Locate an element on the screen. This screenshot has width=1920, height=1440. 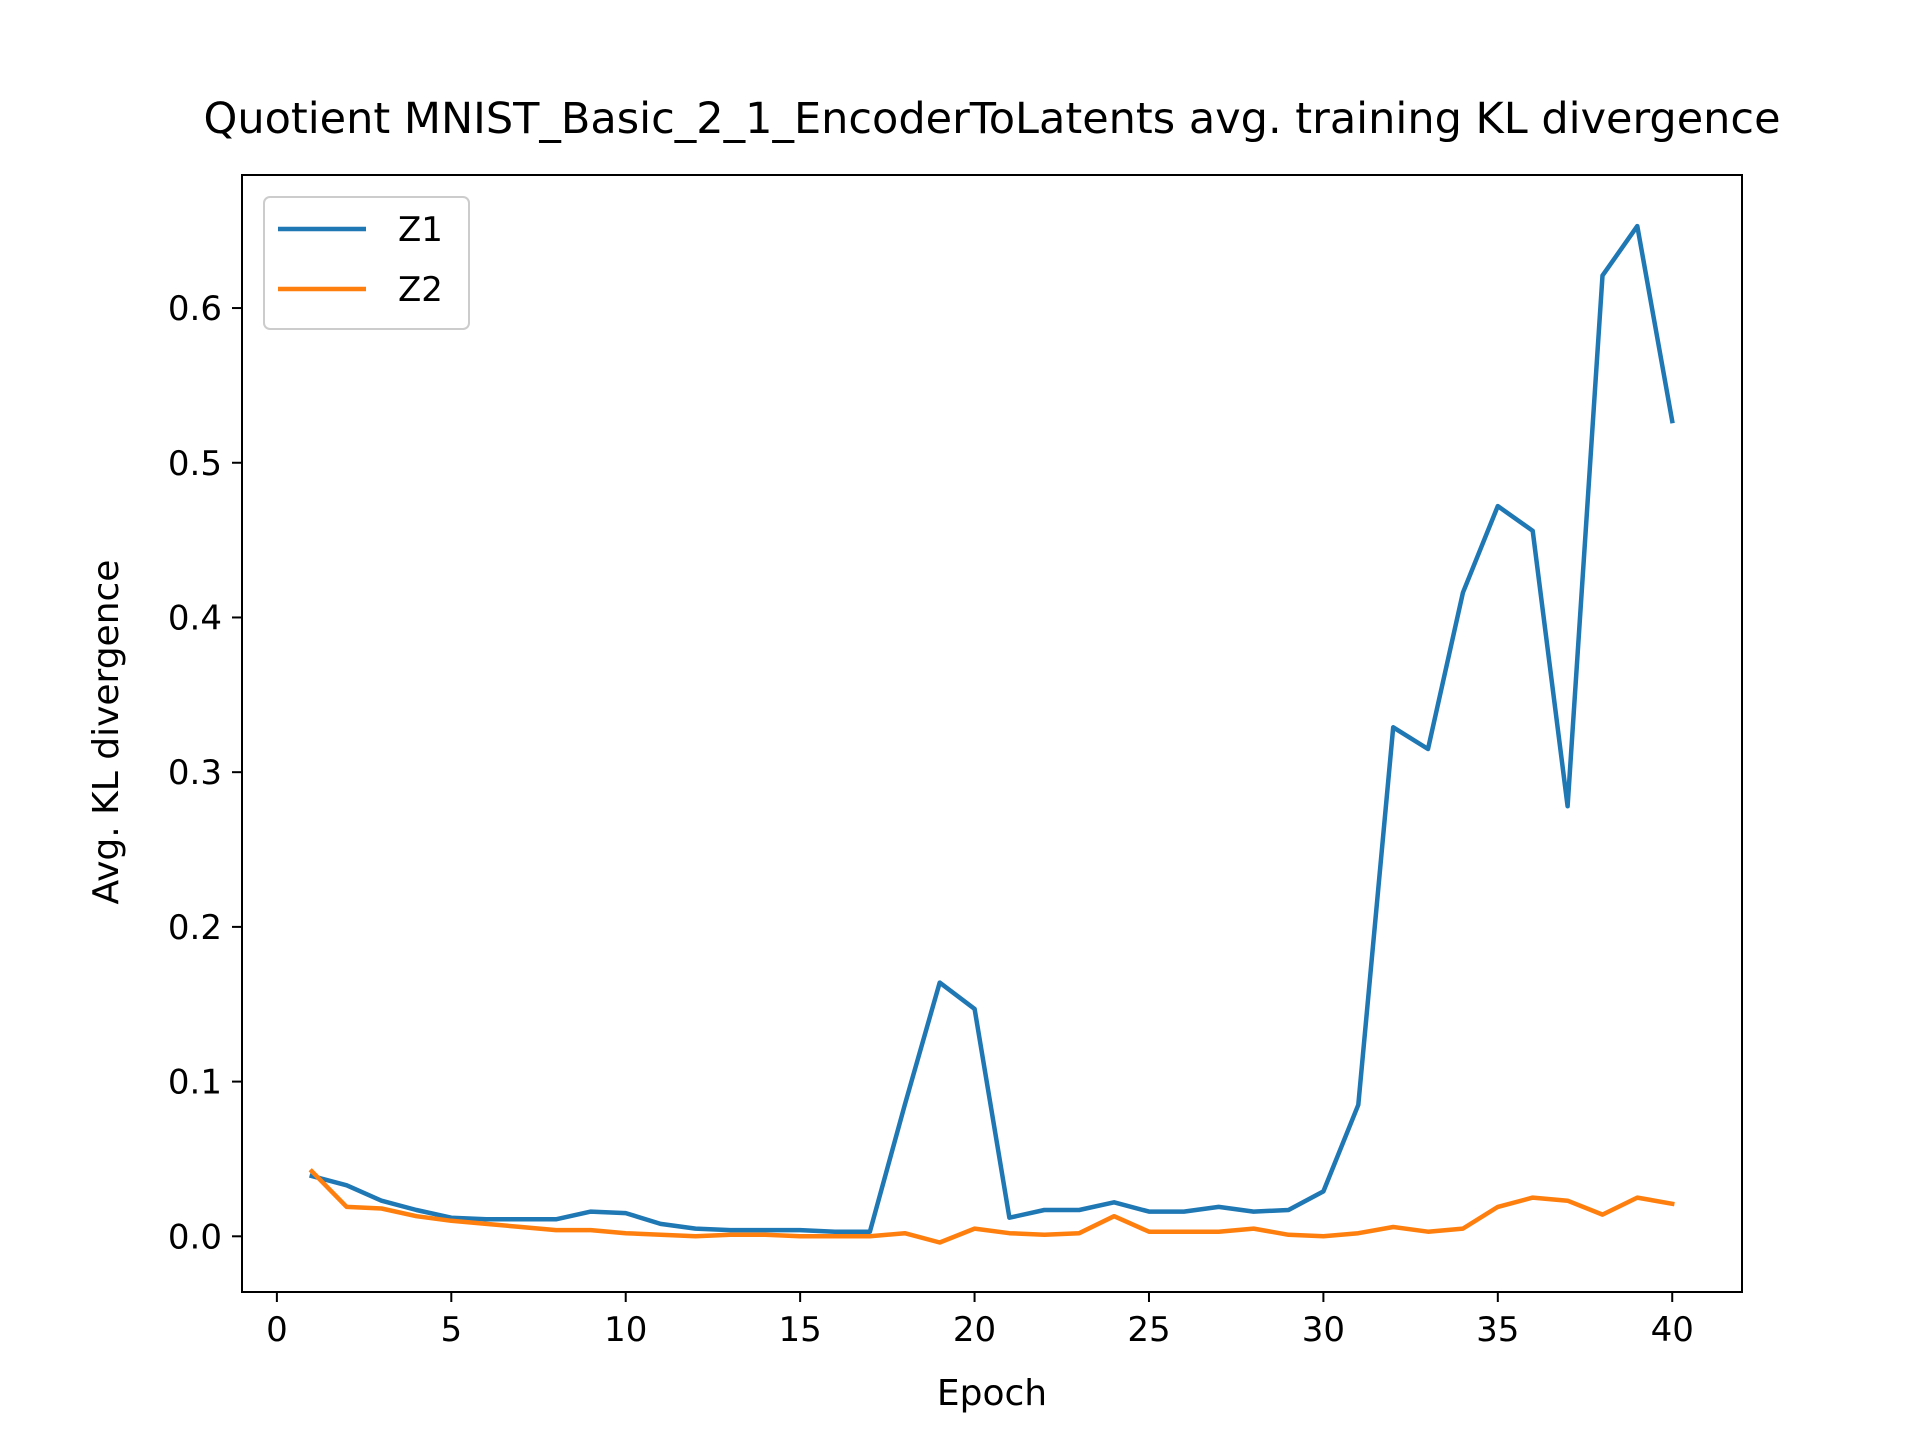
legend: Z1 Z2 is located at coordinates (366, 263).